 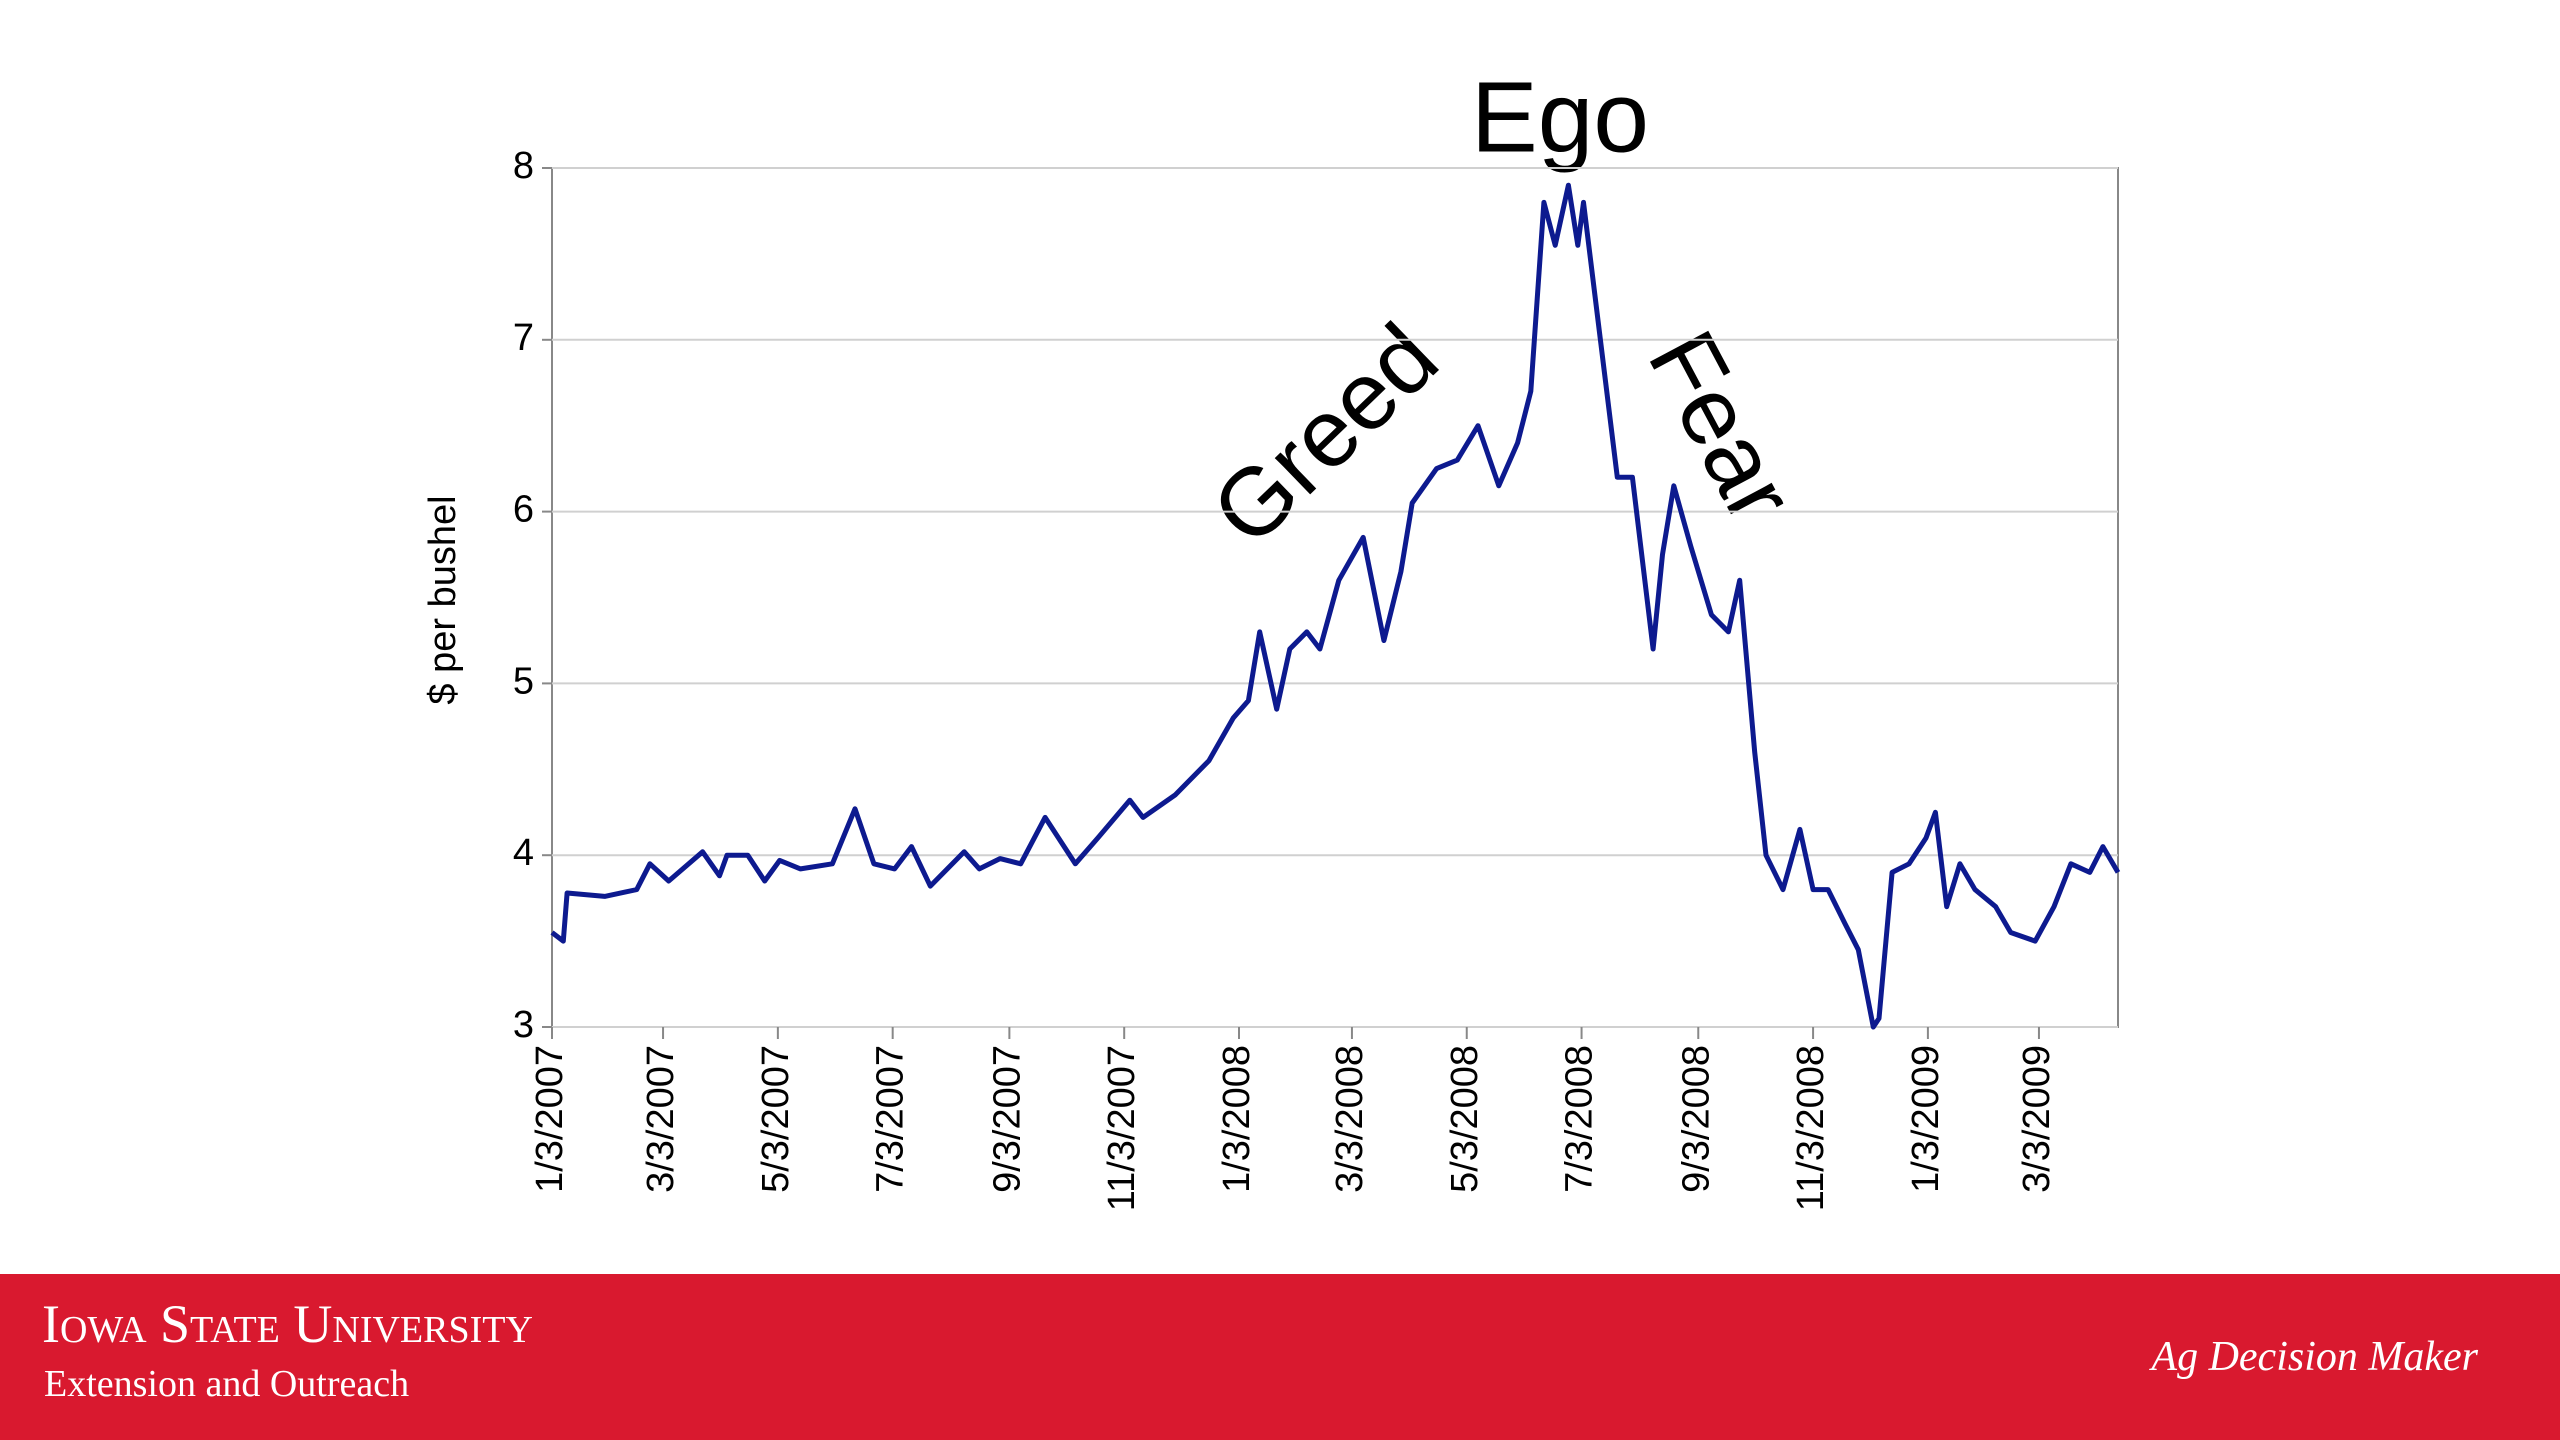 I want to click on footer-unit: Extension and Outreach, so click(x=226, y=1384).